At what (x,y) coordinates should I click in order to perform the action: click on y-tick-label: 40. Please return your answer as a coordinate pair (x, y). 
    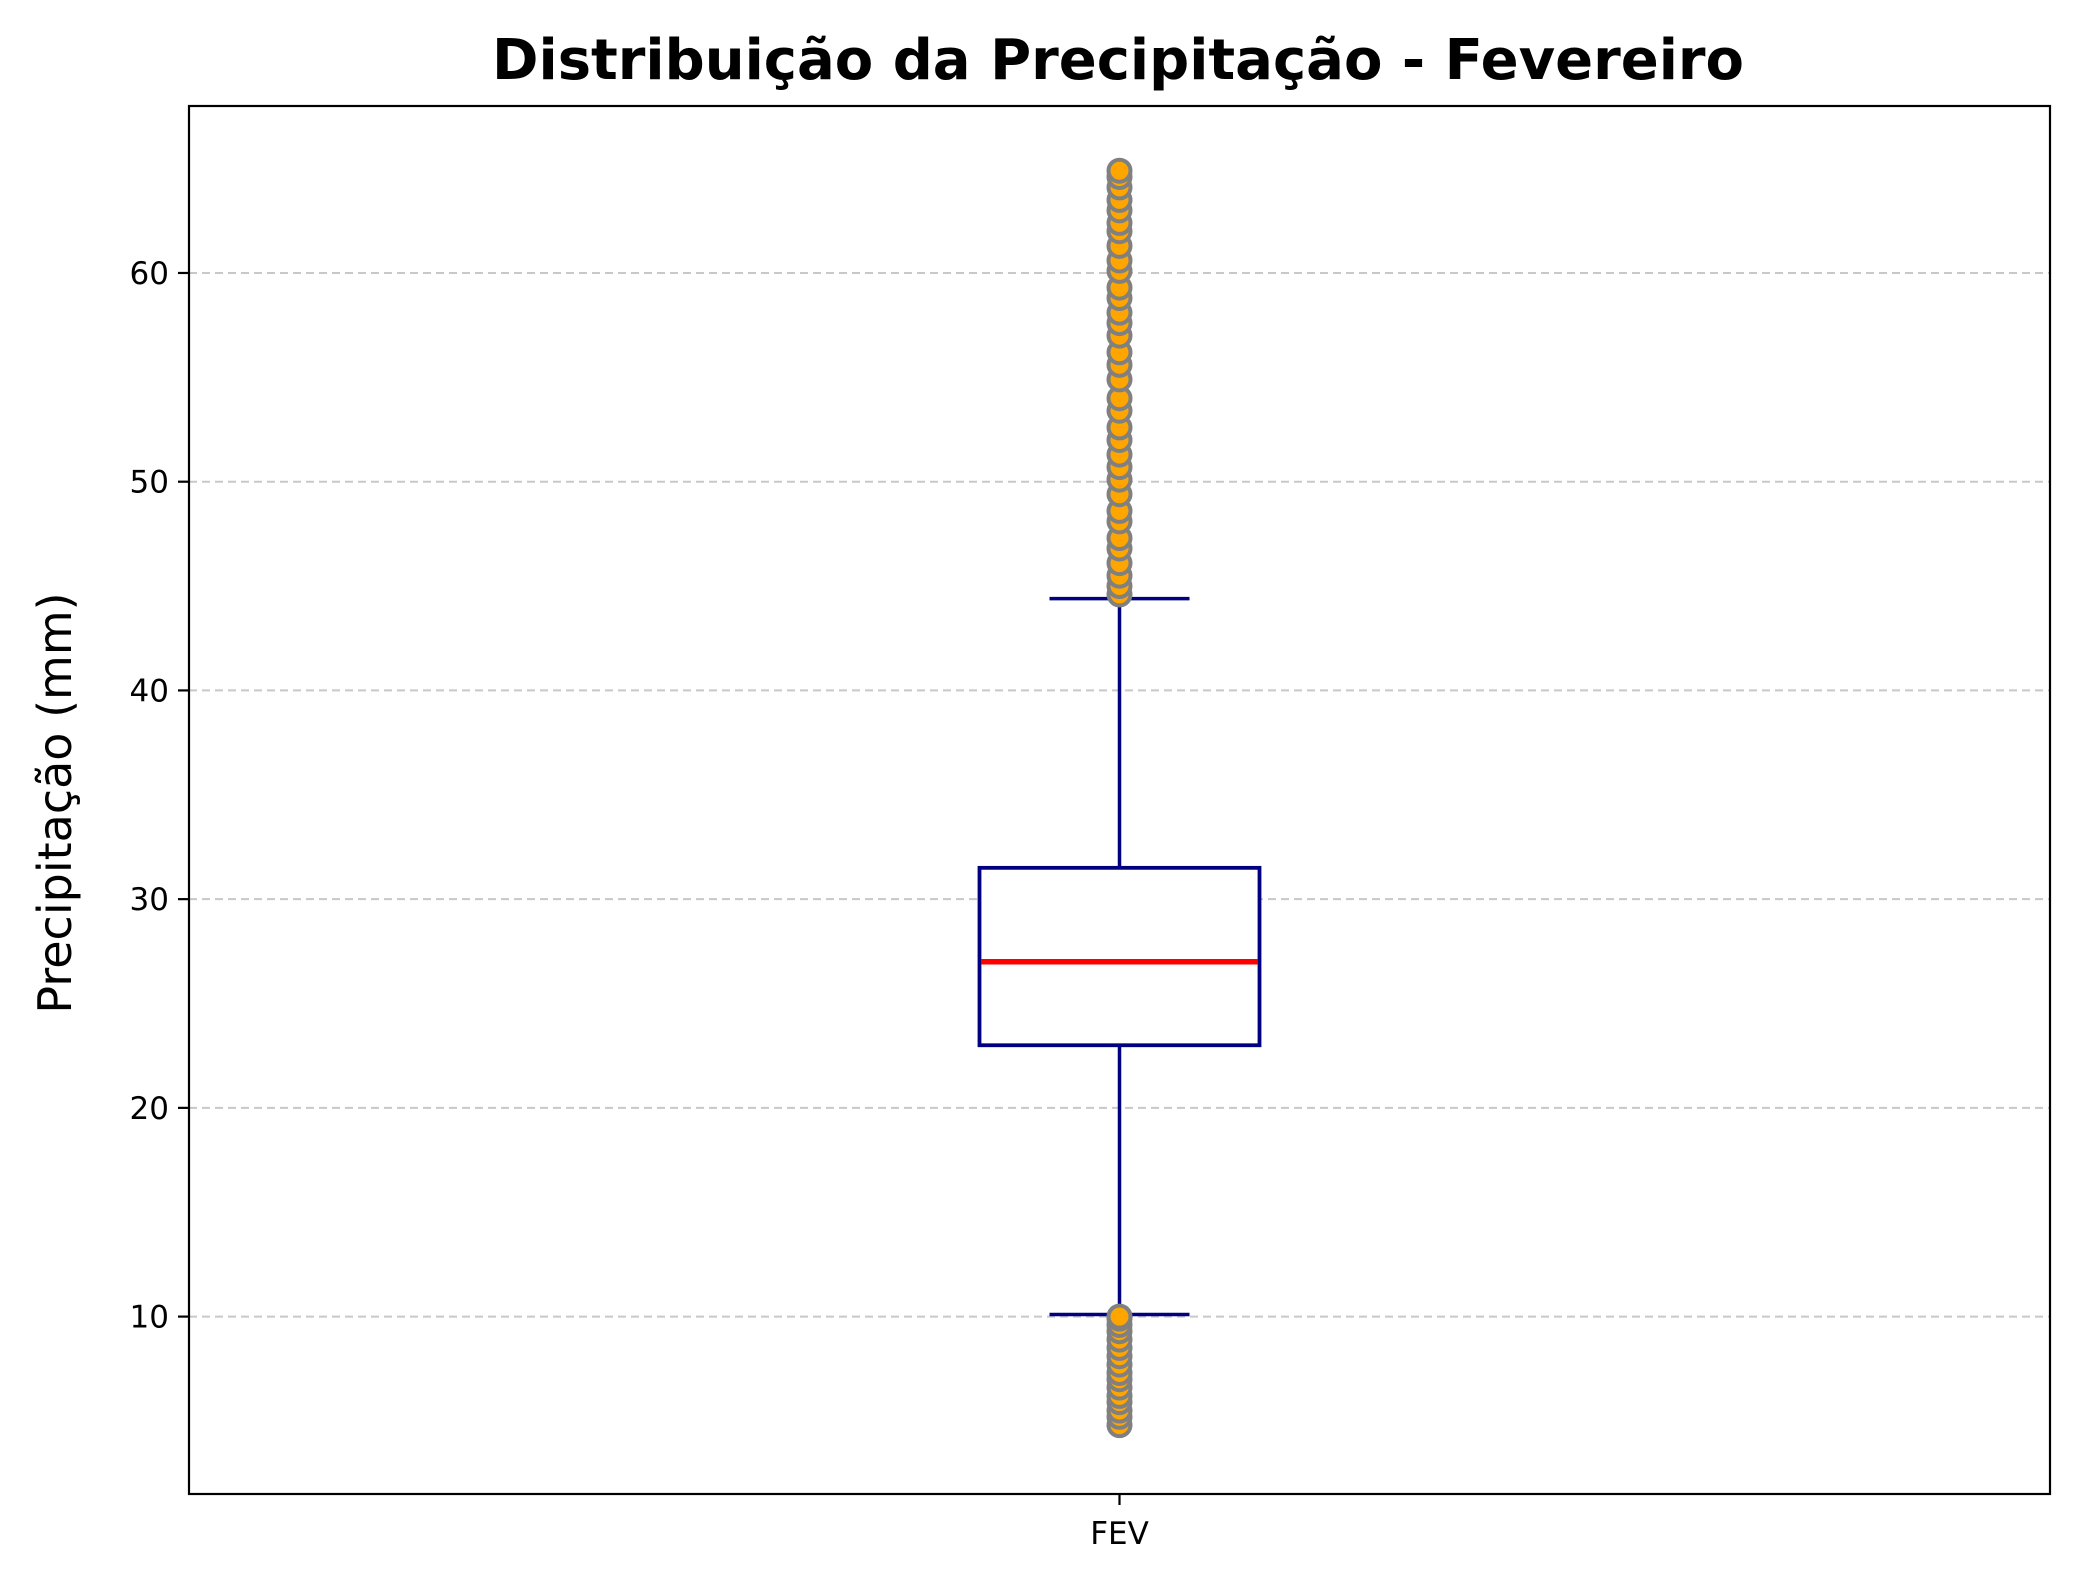
    Looking at the image, I should click on (149, 691).